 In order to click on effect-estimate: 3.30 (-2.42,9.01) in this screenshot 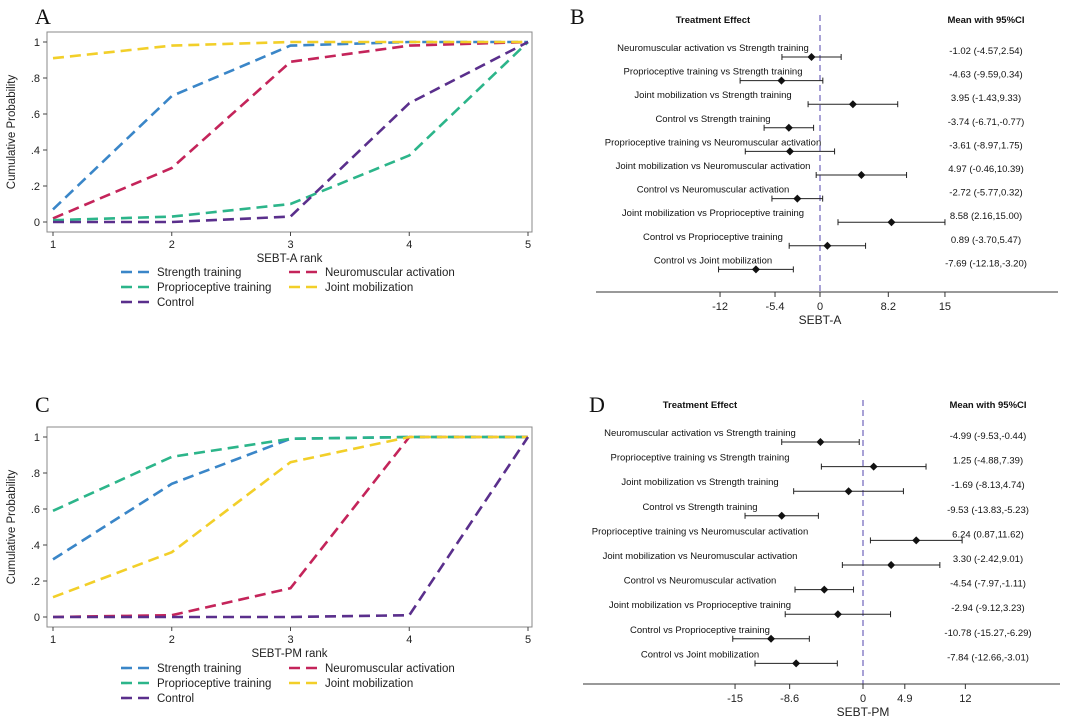, I will do `click(988, 559)`.